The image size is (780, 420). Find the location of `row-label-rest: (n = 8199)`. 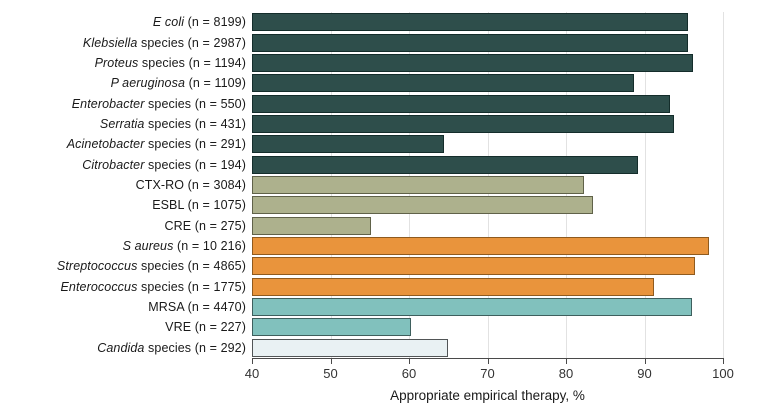

row-label-rest: (n = 8199) is located at coordinates (215, 22).